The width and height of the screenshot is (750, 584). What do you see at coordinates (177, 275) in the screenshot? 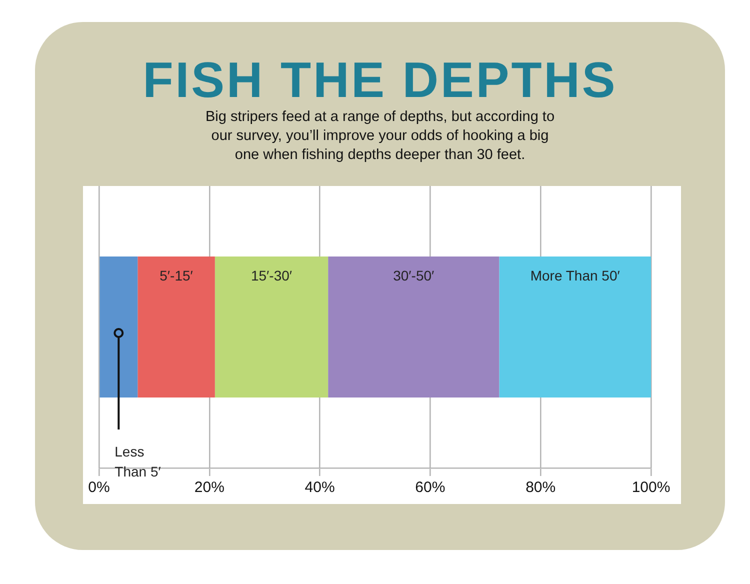
I see `series-label: 5′-15′` at bounding box center [177, 275].